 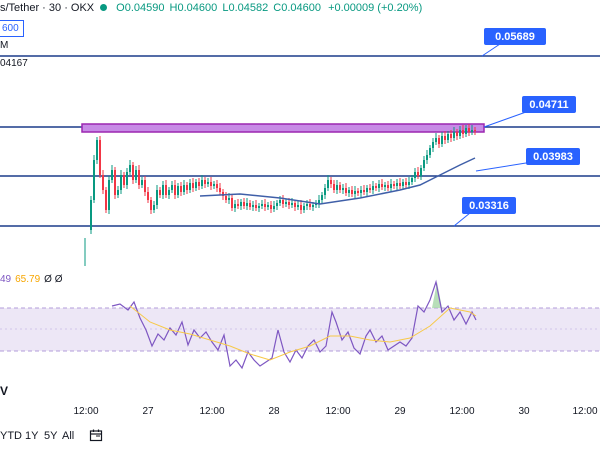 I want to click on range-all-button: All, so click(x=68, y=436).